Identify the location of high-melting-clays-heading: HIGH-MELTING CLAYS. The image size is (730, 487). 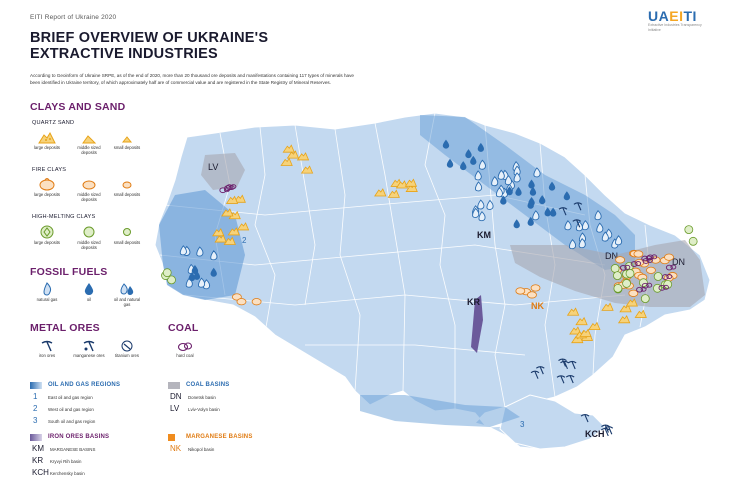
(64, 217).